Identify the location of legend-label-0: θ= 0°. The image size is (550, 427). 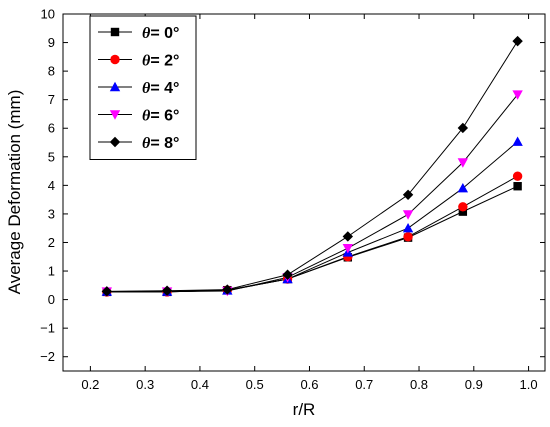
(160, 33).